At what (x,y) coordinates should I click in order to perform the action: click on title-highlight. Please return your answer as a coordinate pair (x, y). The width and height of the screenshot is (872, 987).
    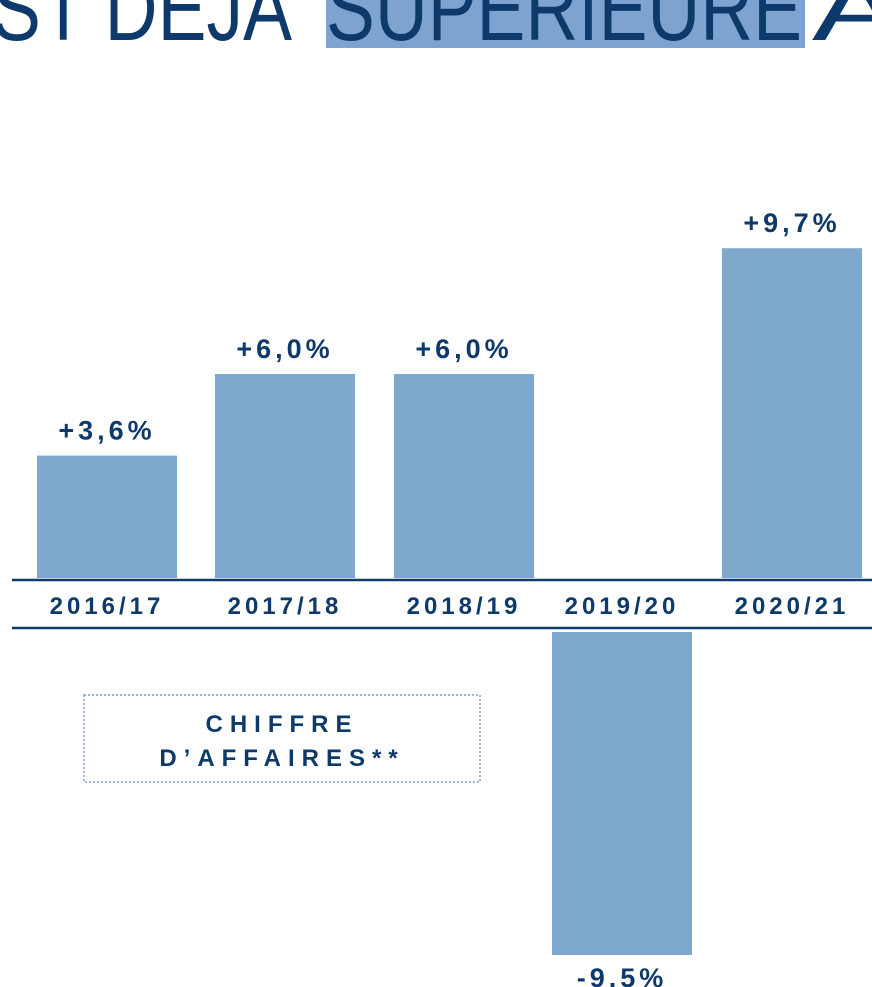
    Looking at the image, I should click on (565, 24).